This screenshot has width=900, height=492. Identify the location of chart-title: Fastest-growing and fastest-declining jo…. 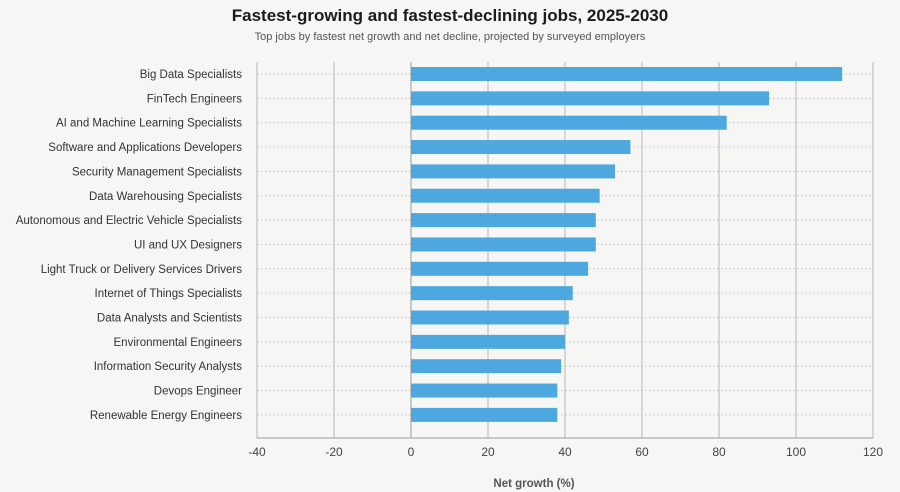
(450, 15).